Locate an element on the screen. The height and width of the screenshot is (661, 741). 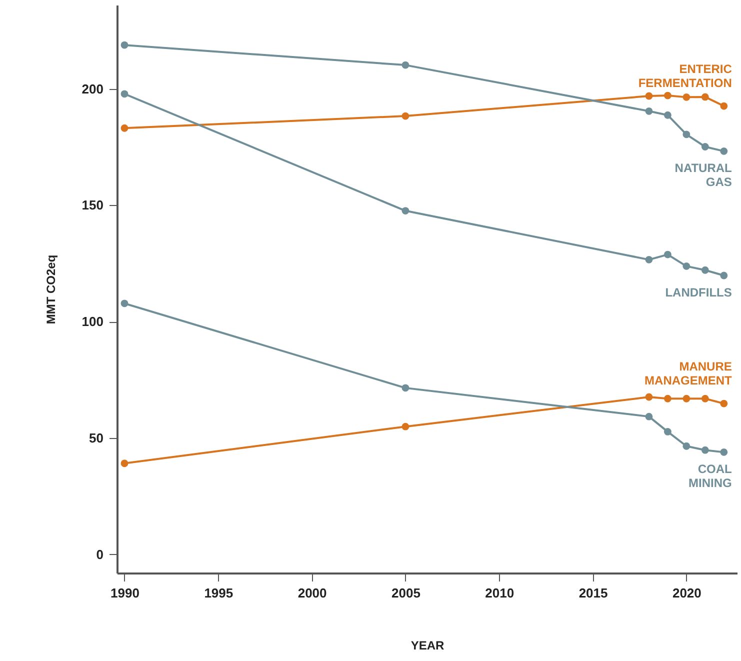
x-tick-label: 2015 is located at coordinates (593, 593).